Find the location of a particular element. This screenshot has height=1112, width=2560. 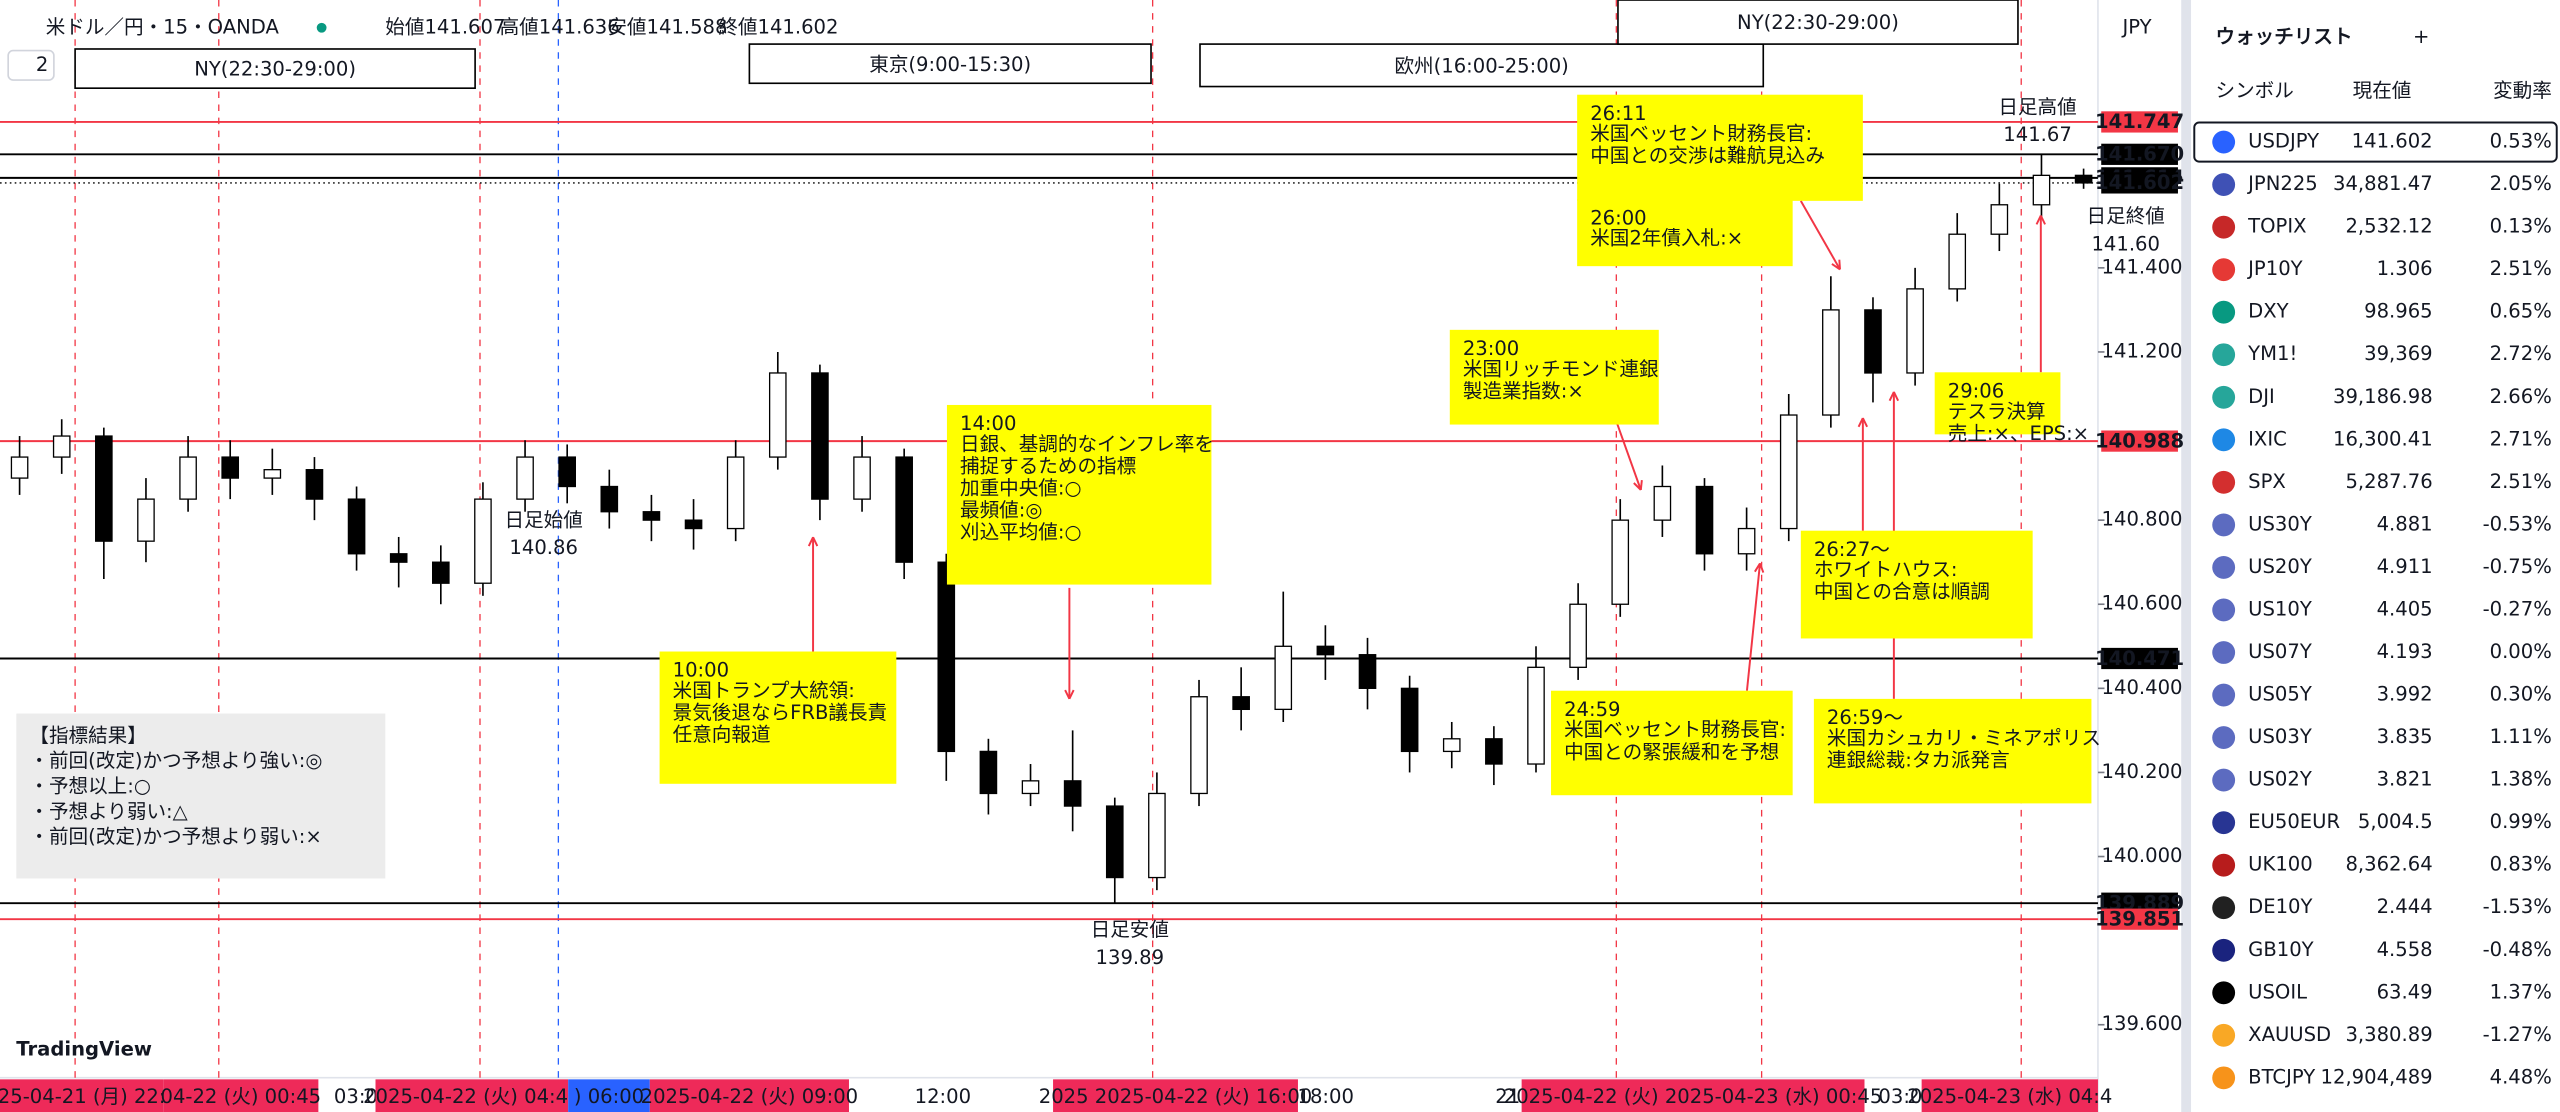

symbol: BTCJPY is located at coordinates (2281, 1076).